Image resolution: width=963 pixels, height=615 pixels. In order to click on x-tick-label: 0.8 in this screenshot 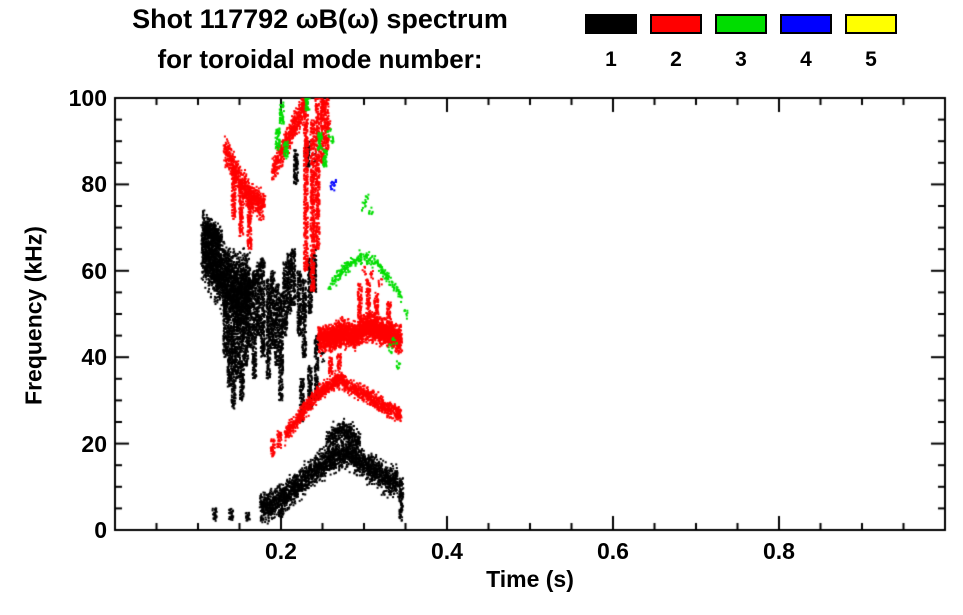, I will do `click(779, 551)`.